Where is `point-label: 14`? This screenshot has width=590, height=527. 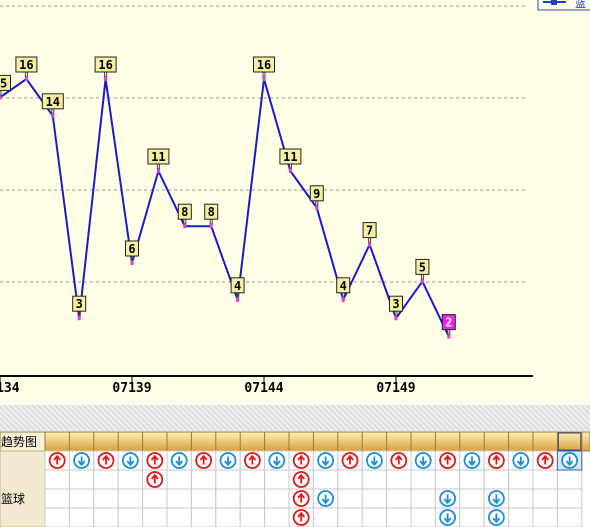 point-label: 14 is located at coordinates (53, 102).